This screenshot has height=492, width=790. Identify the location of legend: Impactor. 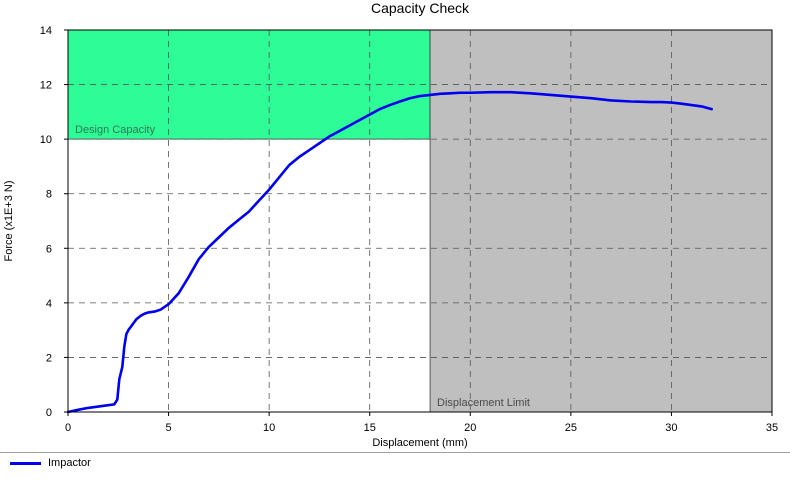
(395, 472).